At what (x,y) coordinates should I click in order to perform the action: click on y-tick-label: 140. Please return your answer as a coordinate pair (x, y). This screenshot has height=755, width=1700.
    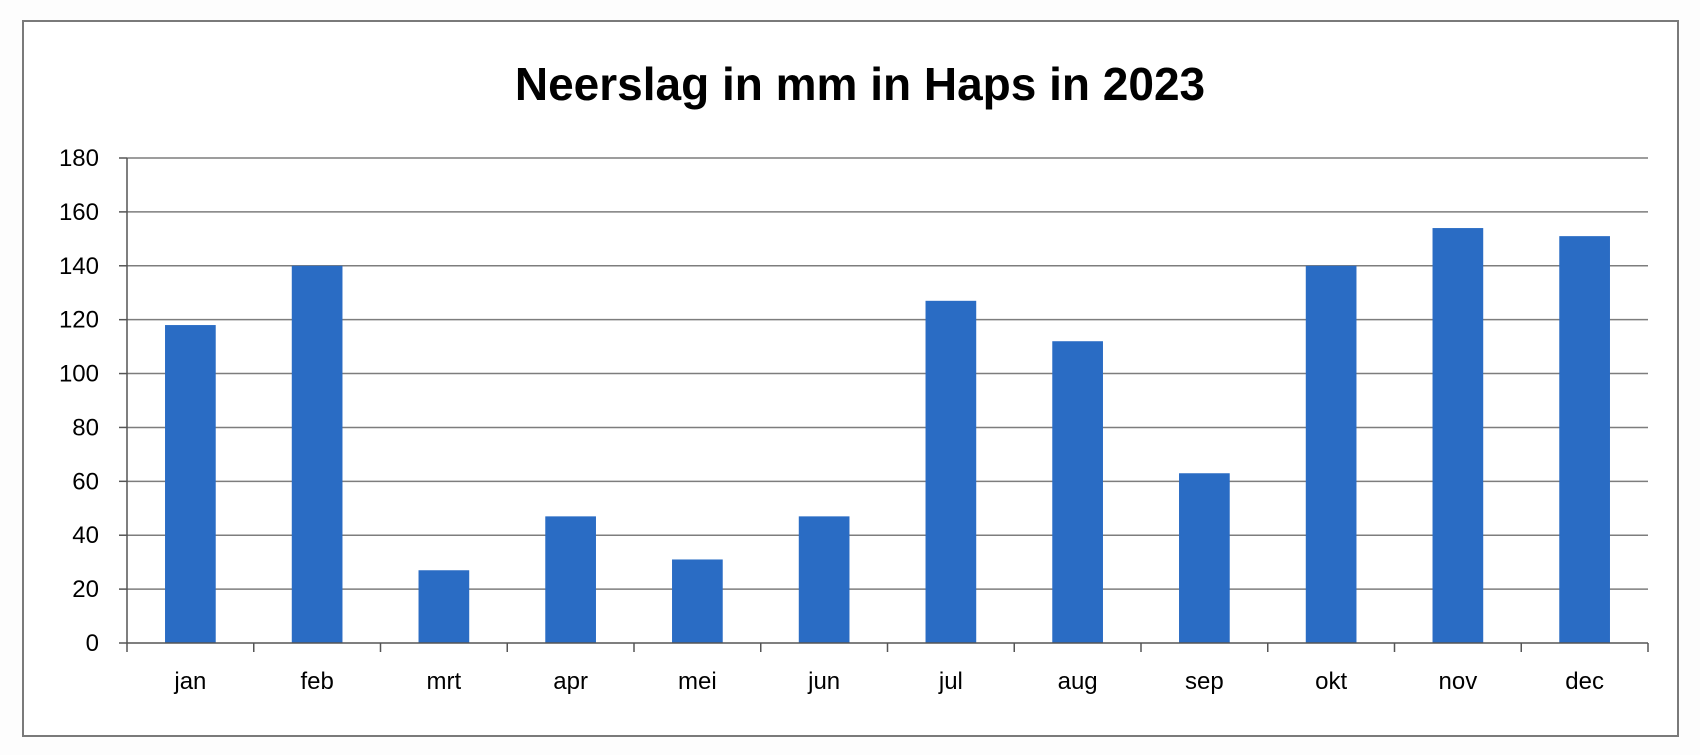
    Looking at the image, I should click on (79, 266).